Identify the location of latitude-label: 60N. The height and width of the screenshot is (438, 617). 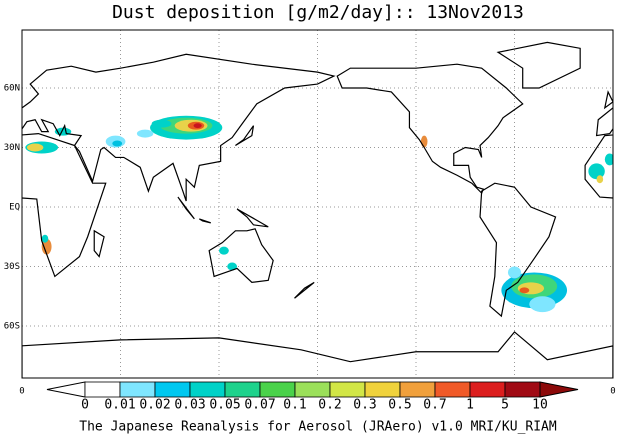
(12, 89).